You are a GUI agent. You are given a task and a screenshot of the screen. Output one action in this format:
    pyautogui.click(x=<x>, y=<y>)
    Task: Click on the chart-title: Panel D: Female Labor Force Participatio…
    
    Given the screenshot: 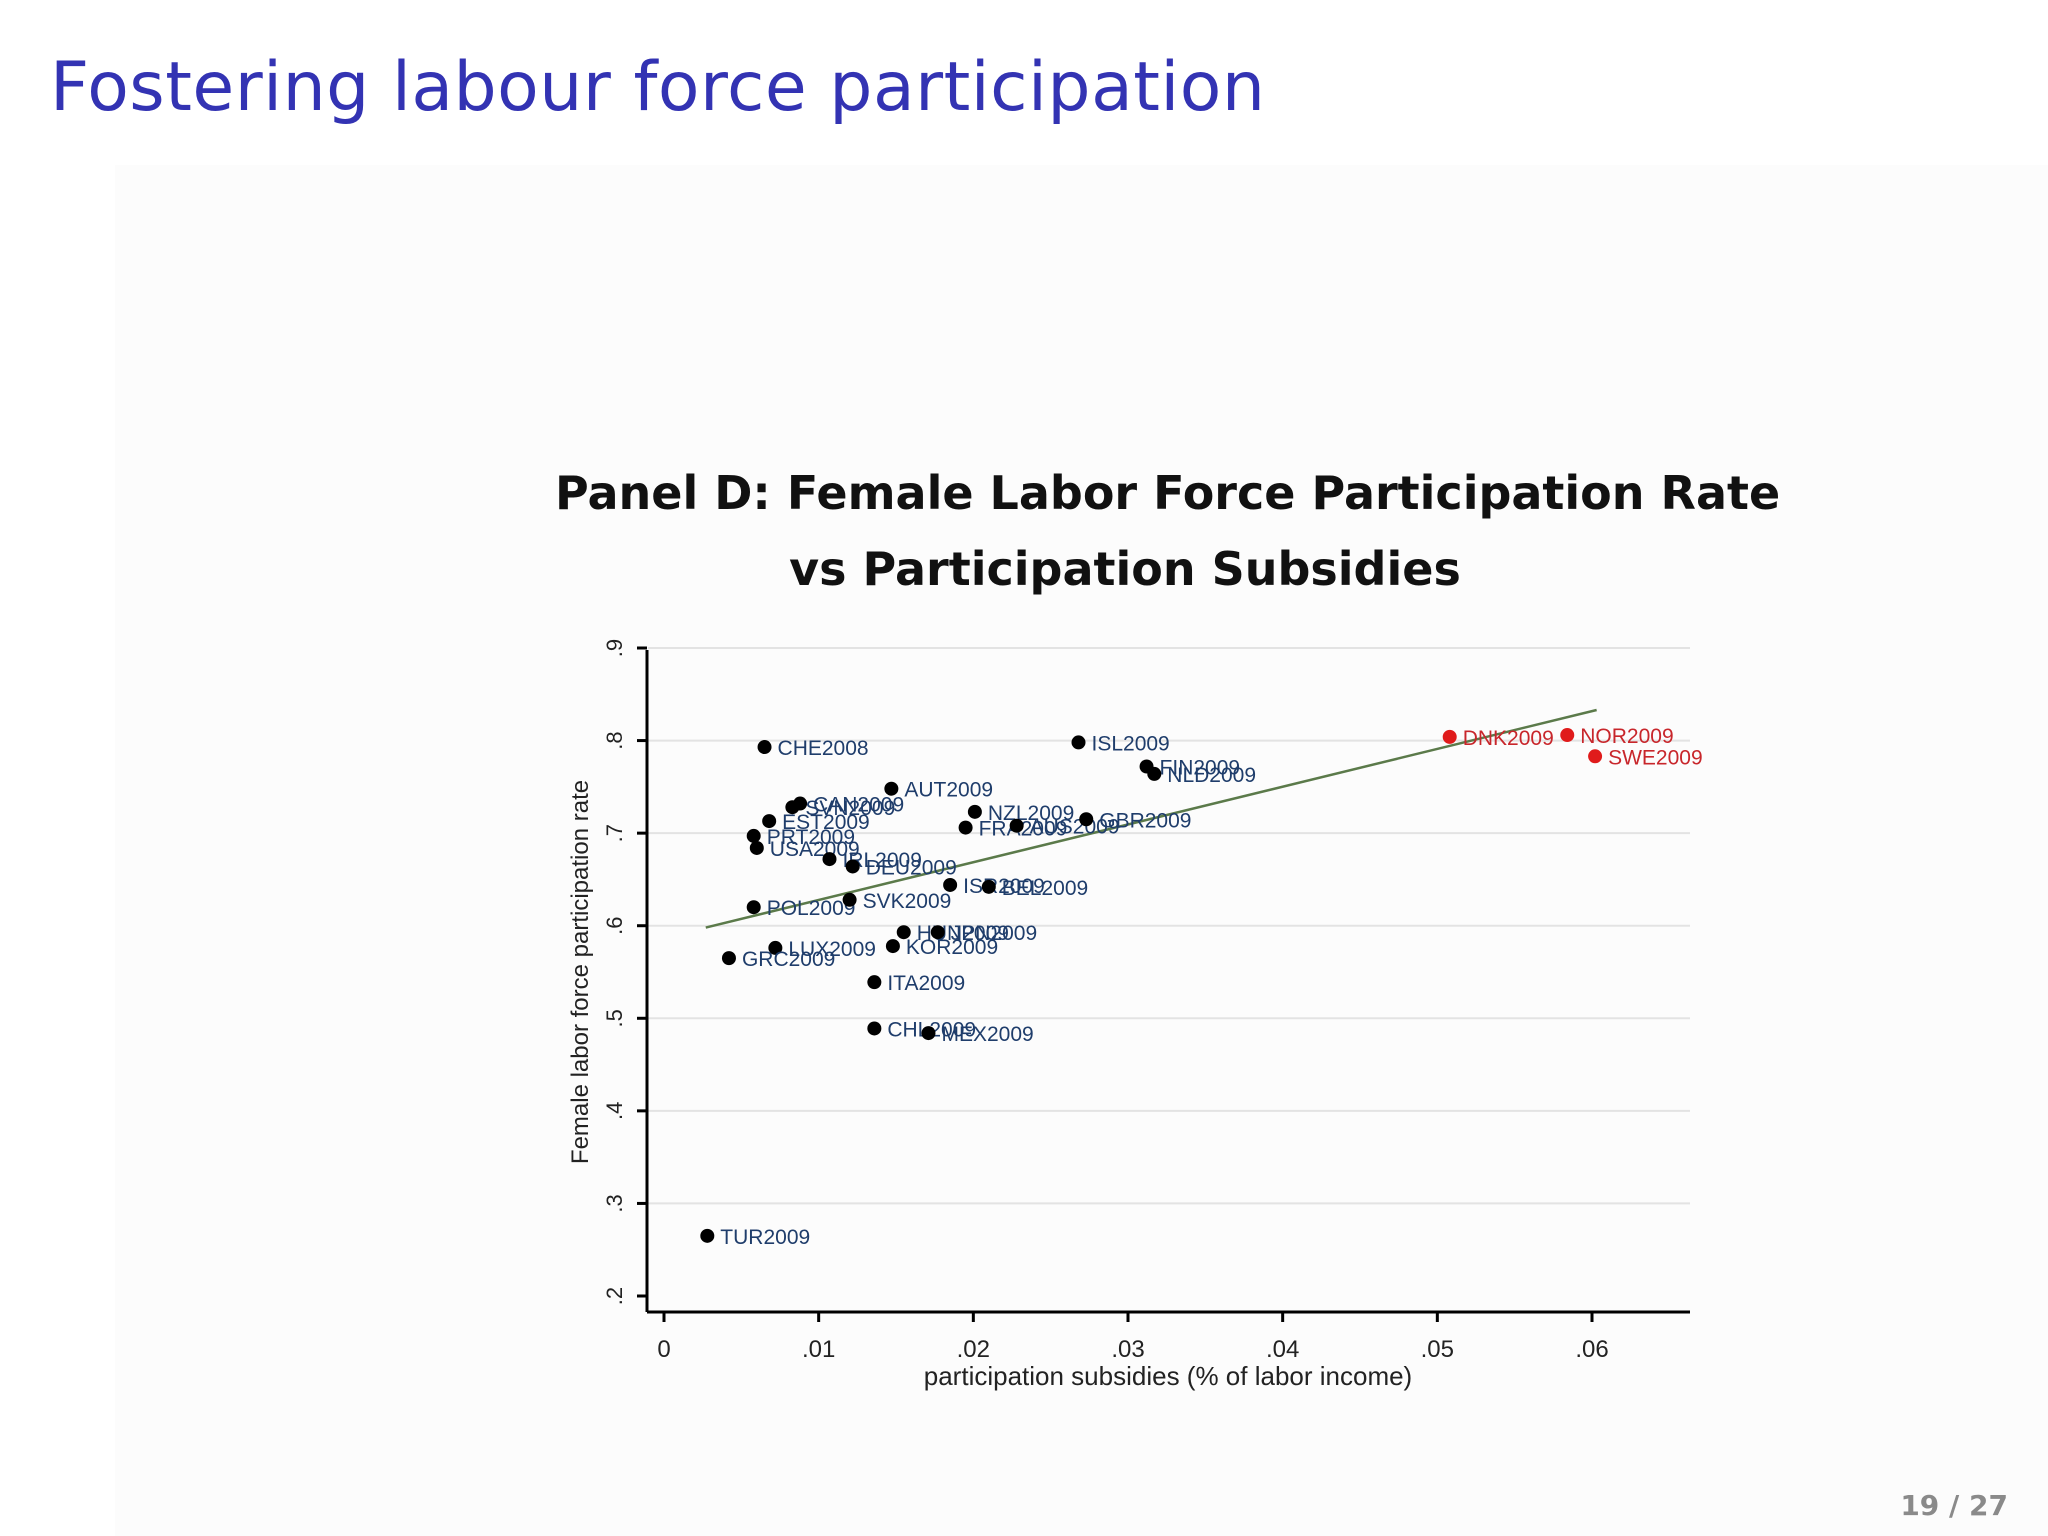 What is the action you would take?
    pyautogui.click(x=1168, y=531)
    